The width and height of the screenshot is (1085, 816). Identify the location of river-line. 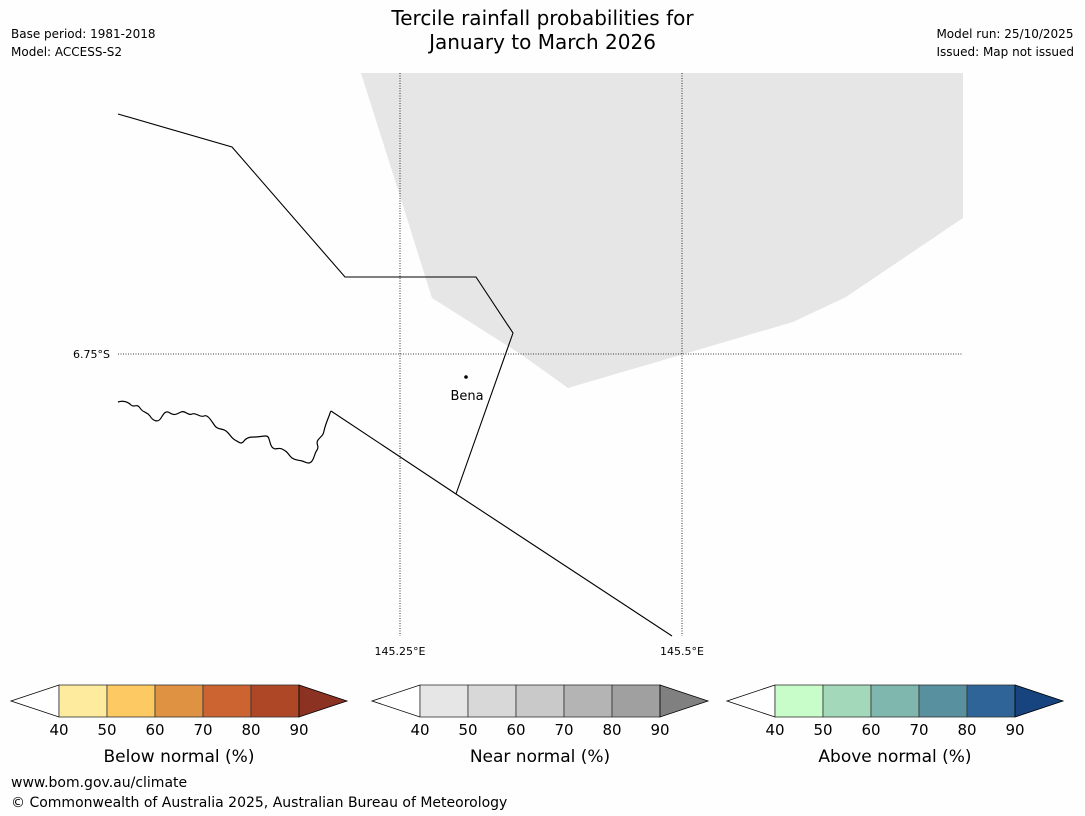
(224, 432).